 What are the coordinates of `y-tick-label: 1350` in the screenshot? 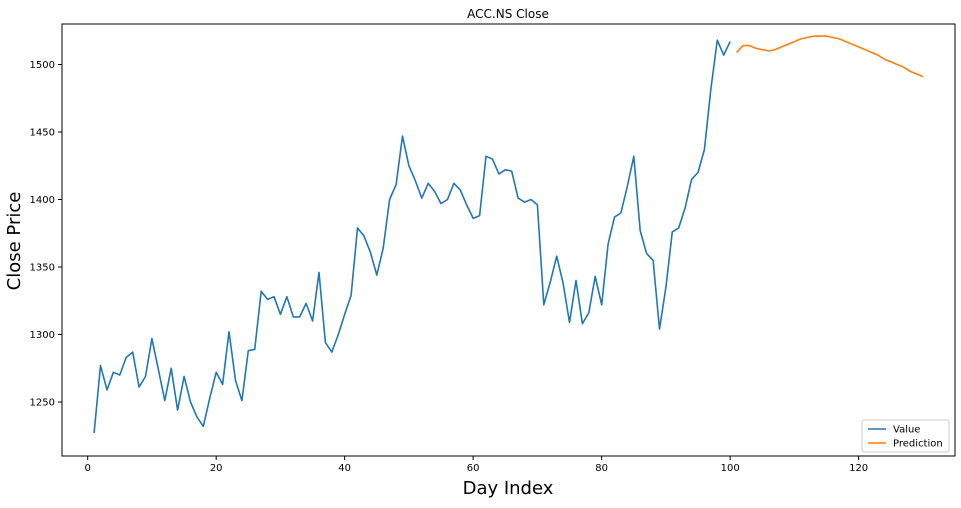 It's located at (42, 268).